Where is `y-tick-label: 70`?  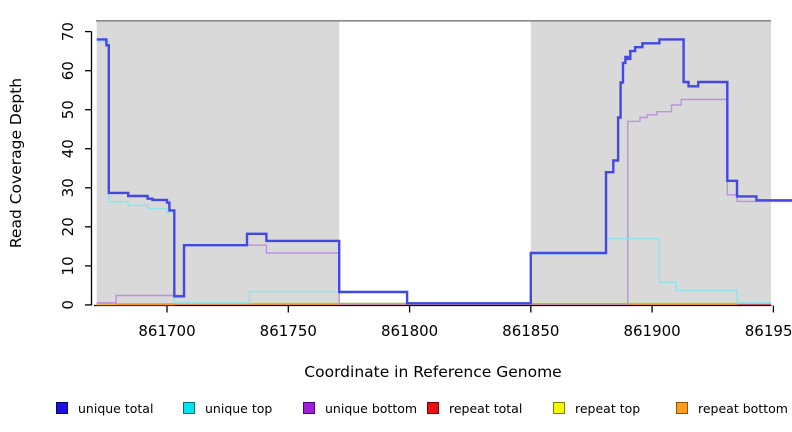
y-tick-label: 70 is located at coordinates (68, 31).